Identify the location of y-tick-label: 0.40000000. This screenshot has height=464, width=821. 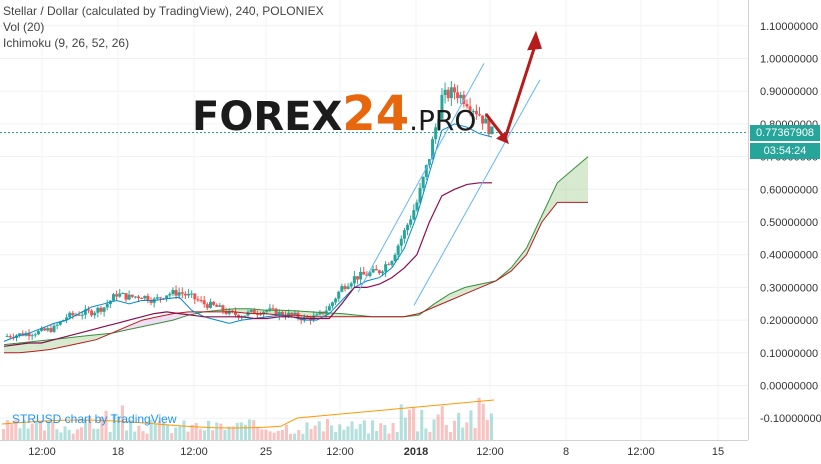
(789, 256).